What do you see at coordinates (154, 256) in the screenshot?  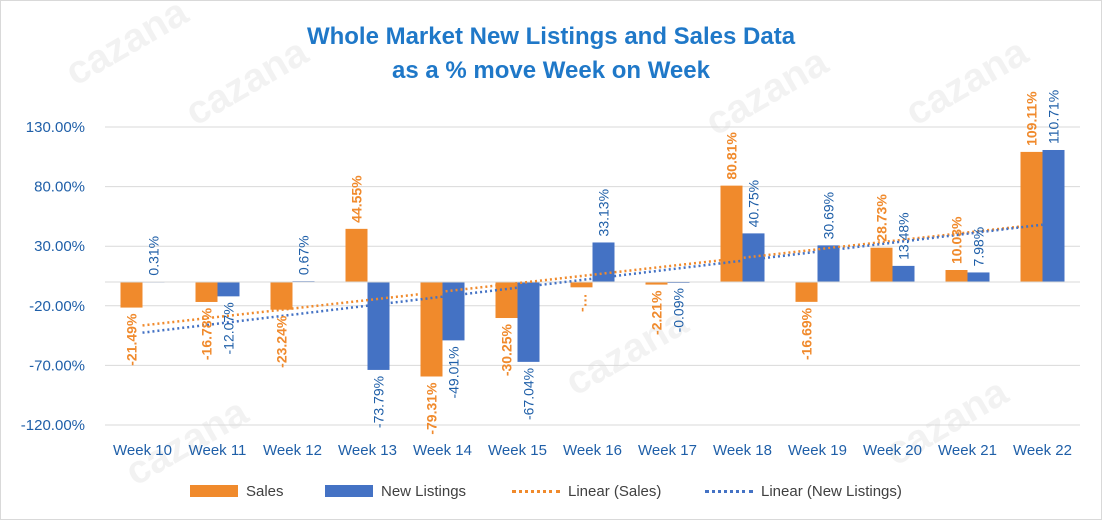 I see `data-label-new-listings: 0.31%` at bounding box center [154, 256].